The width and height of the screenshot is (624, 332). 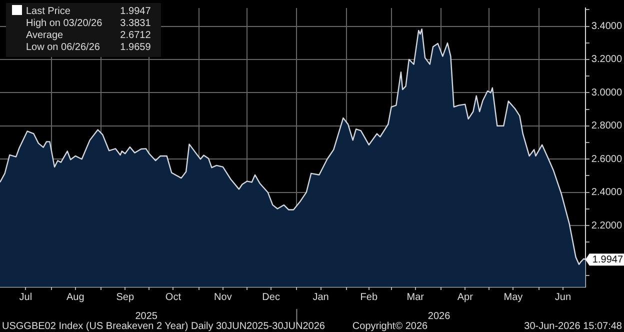 What do you see at coordinates (608, 260) in the screenshot?
I see `text: 1.9947` at bounding box center [608, 260].